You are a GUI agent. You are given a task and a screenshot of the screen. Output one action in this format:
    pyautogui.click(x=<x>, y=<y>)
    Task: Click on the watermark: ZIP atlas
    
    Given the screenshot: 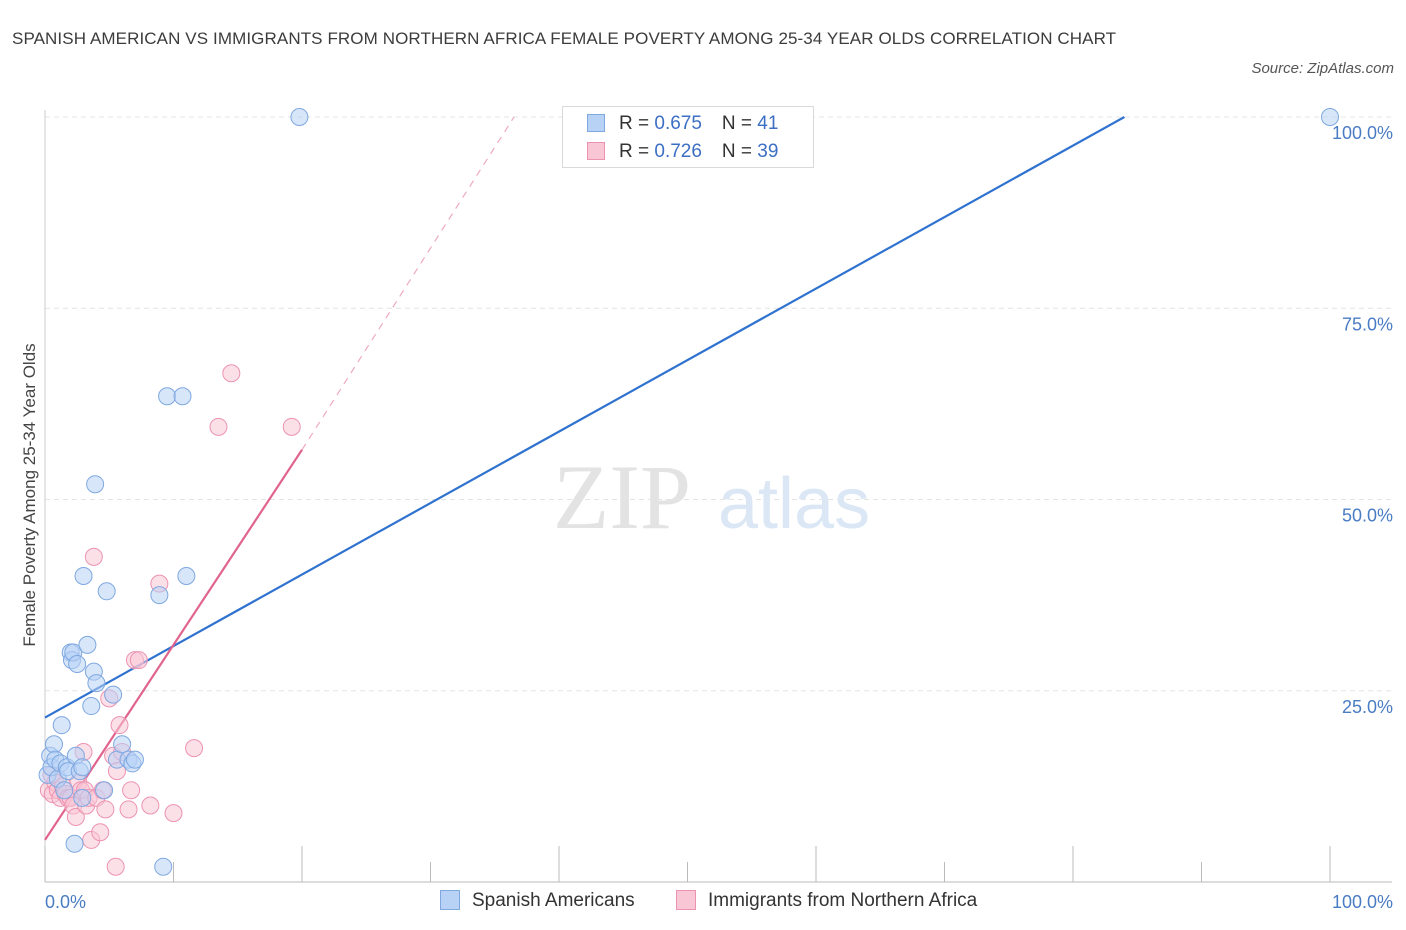 What is the action you would take?
    pyautogui.click(x=711, y=497)
    